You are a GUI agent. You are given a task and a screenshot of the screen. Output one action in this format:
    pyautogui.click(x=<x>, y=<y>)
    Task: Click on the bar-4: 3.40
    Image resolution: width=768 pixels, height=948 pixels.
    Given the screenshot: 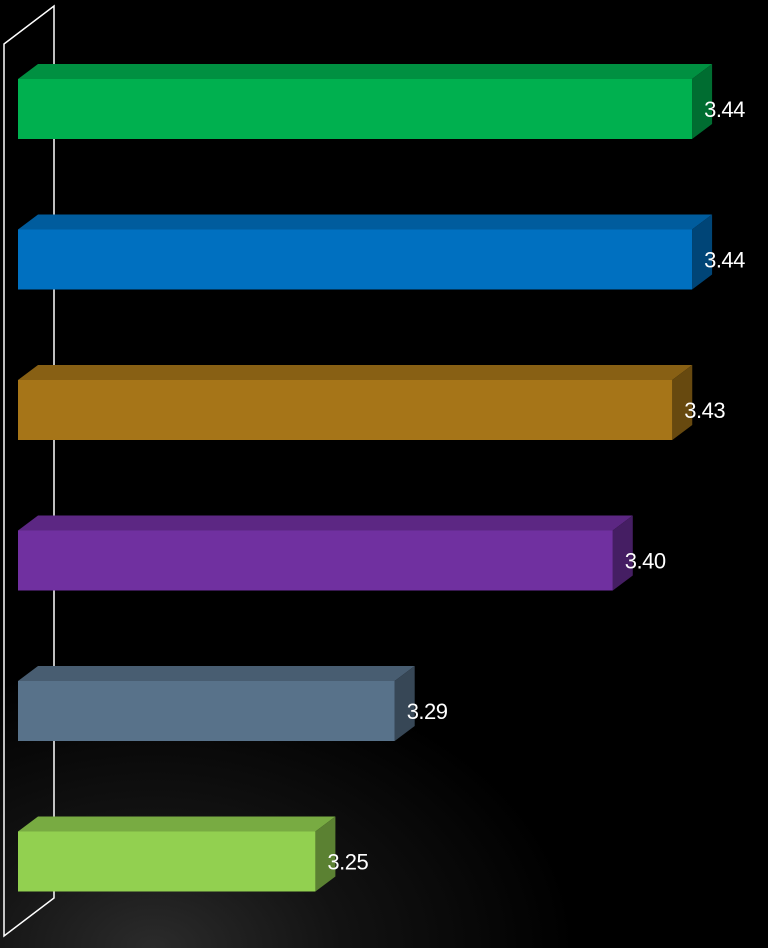 What is the action you would take?
    pyautogui.click(x=342, y=553)
    